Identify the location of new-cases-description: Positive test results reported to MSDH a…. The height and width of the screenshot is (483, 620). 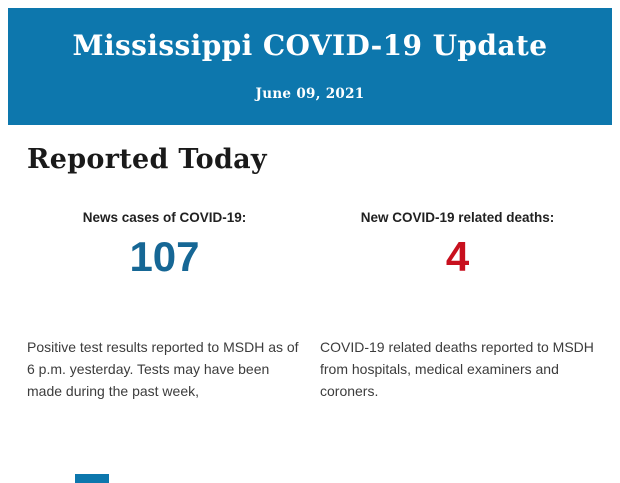
(163, 369).